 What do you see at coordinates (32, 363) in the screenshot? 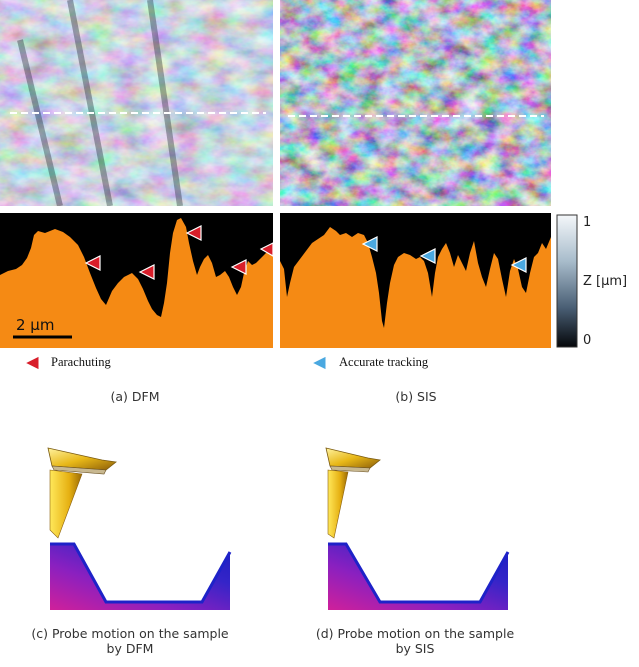
I see `parachuting-legend-icon` at bounding box center [32, 363].